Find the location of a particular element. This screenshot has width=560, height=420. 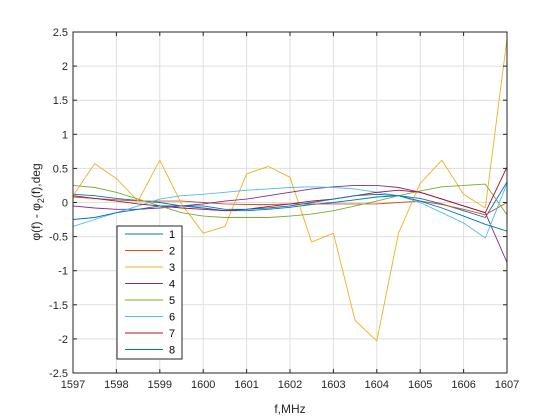

x-tick-label: 1602 is located at coordinates (290, 385).